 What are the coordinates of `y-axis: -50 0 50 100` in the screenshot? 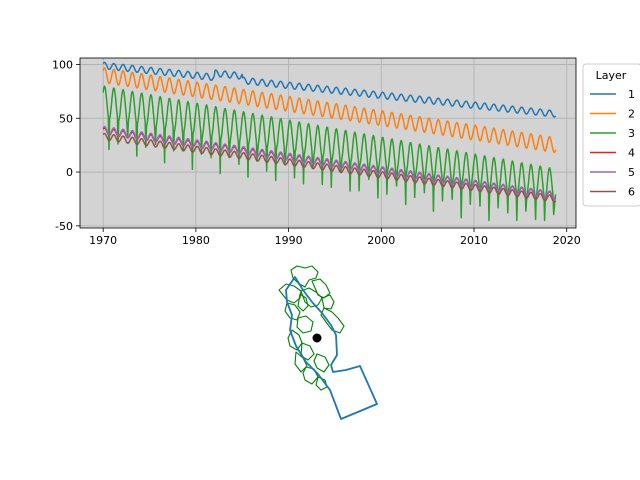 It's located at (66, 145).